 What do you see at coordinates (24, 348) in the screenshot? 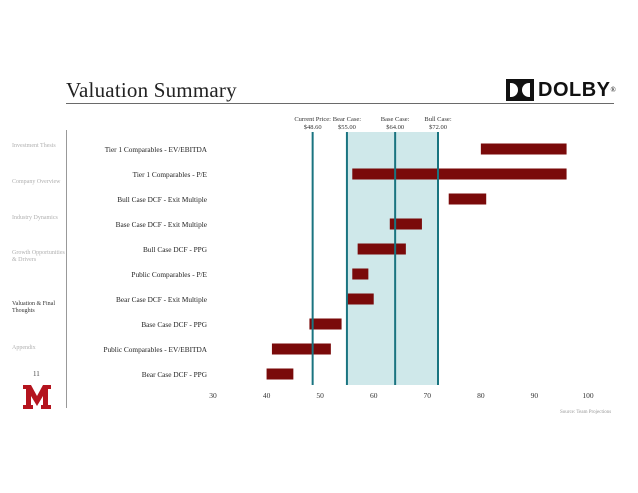
I see `sidebar-item-appendix: Appendix` at bounding box center [24, 348].